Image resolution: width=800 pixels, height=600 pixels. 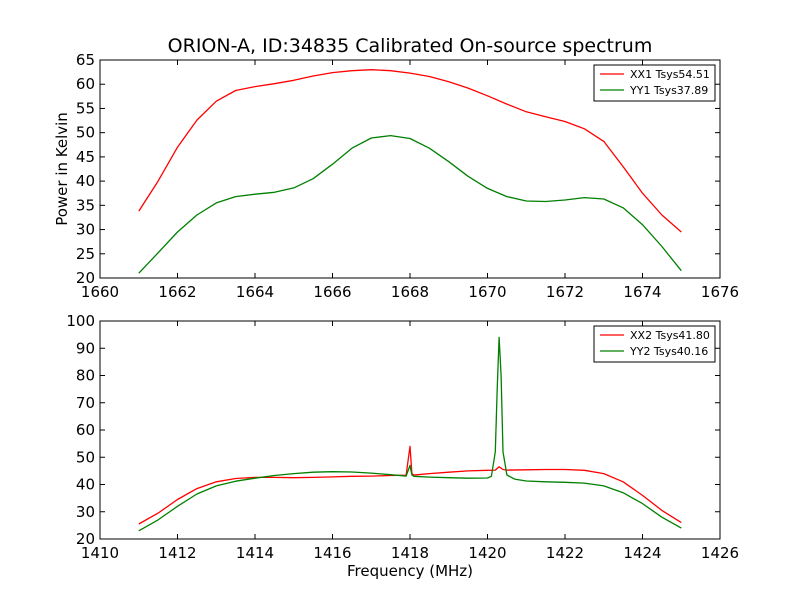 What do you see at coordinates (642, 292) in the screenshot?
I see `top-x-tick-label: 1674` at bounding box center [642, 292].